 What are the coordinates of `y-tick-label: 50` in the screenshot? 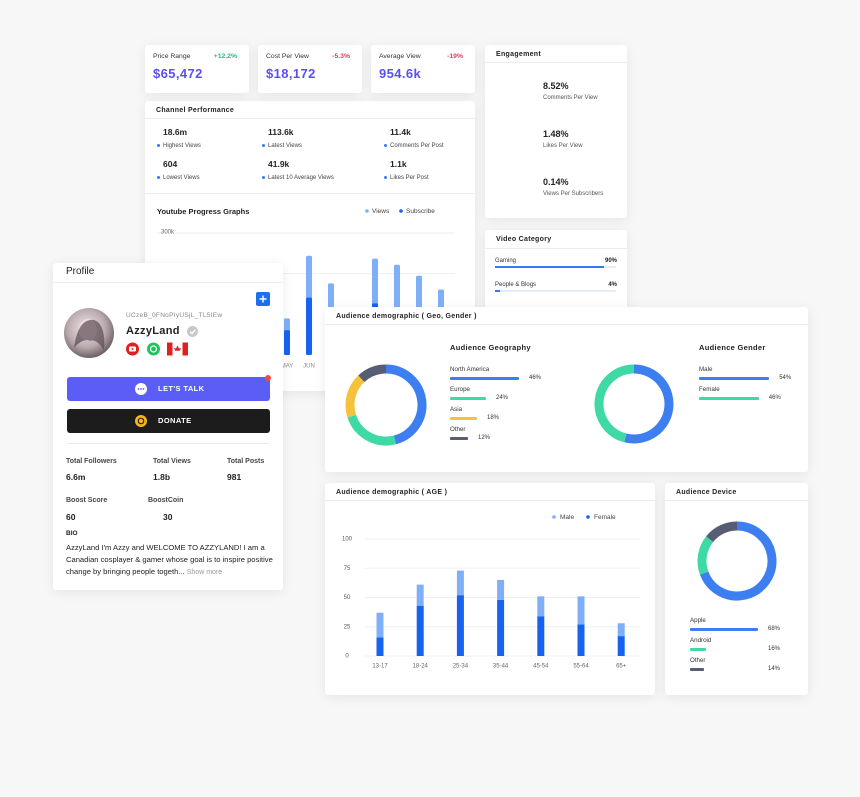 It's located at (347, 598).